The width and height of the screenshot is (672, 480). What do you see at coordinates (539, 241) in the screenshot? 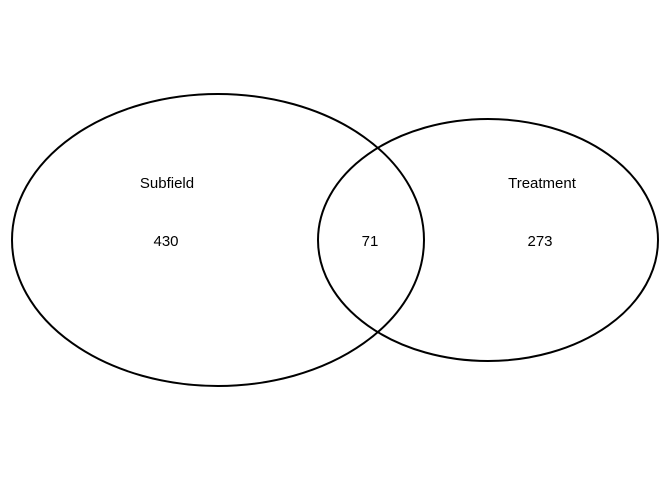
I see `count-treatment-only: 273` at bounding box center [539, 241].